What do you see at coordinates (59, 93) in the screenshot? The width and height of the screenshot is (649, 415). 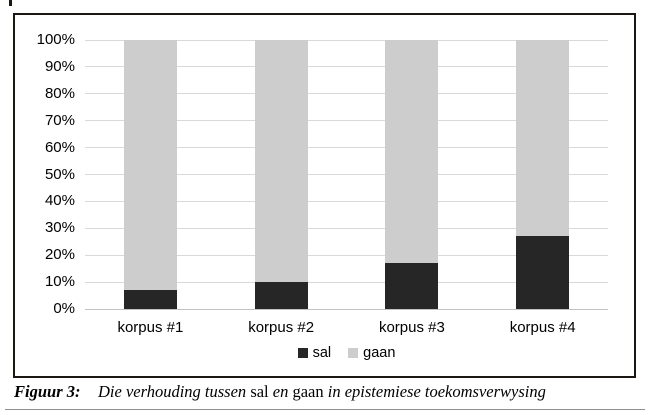 I see `y-axis-tick: 80%` at bounding box center [59, 93].